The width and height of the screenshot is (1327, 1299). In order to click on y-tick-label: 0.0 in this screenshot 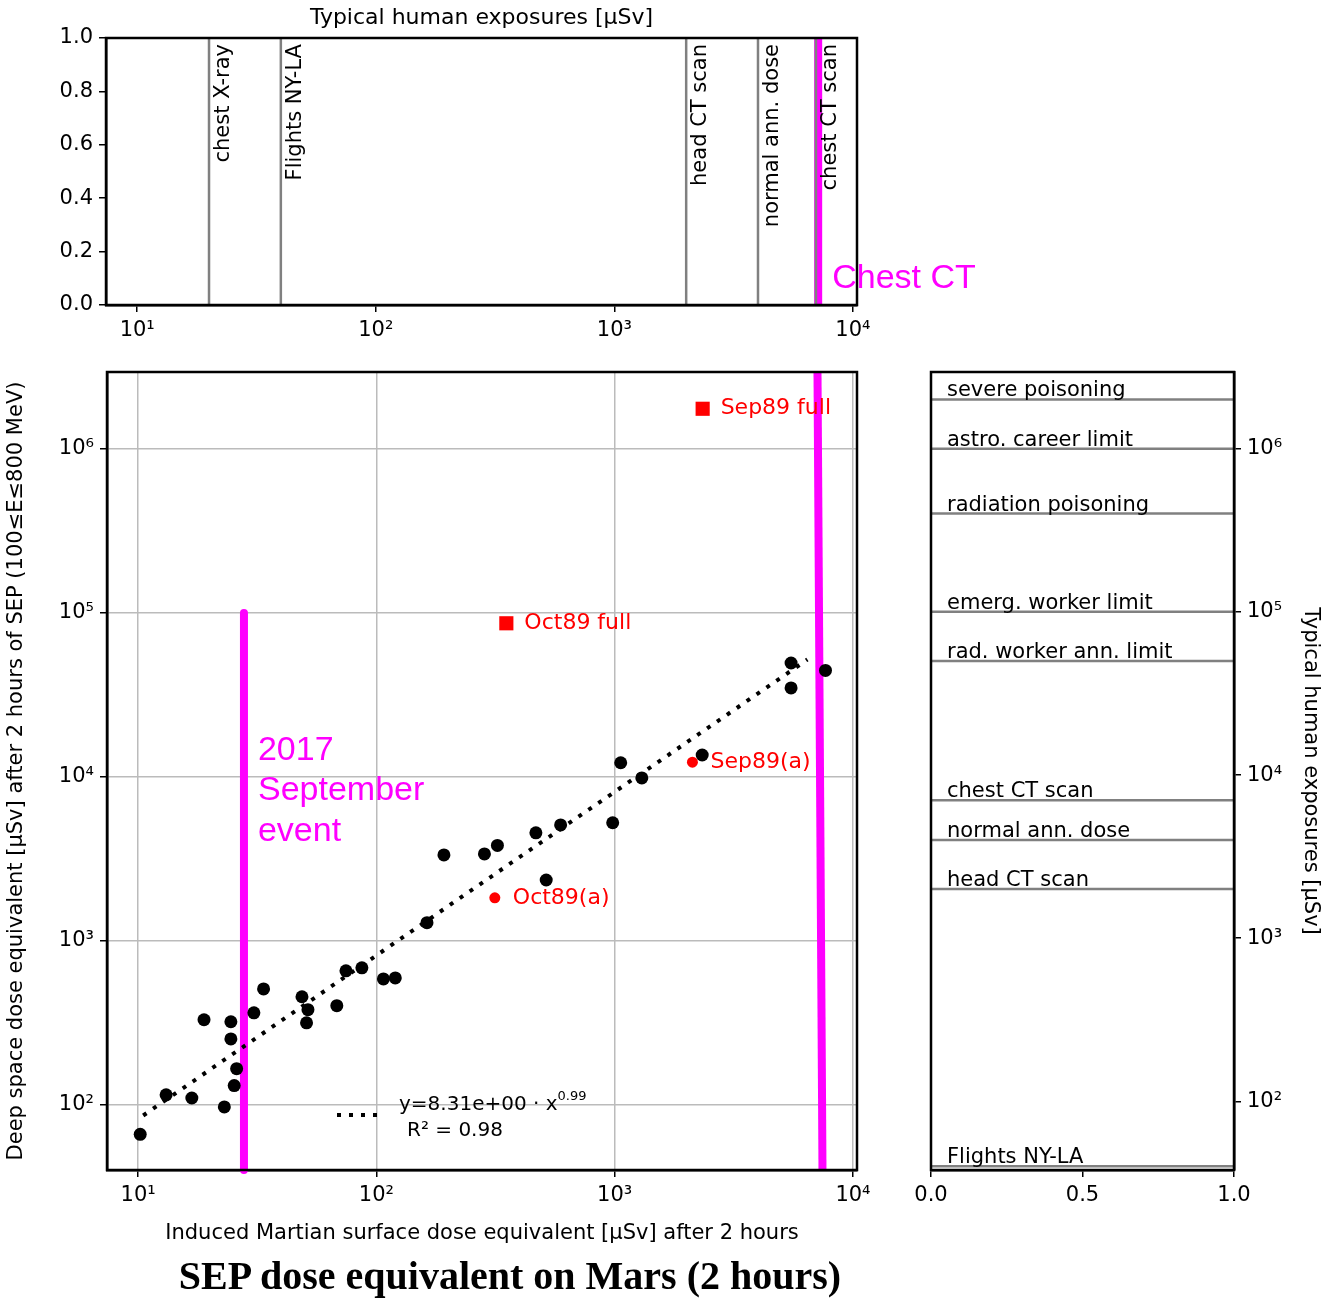, I will do `click(76, 303)`.